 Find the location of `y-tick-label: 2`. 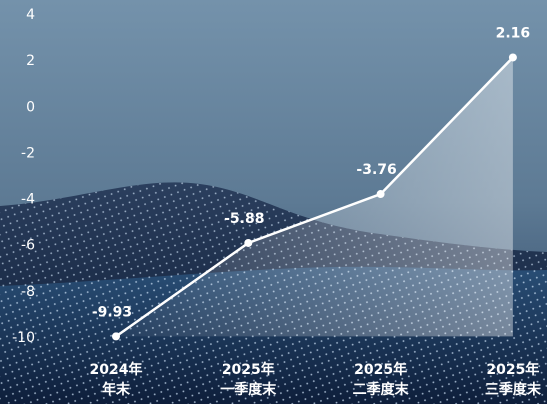

y-tick-label: 2 is located at coordinates (30, 61).